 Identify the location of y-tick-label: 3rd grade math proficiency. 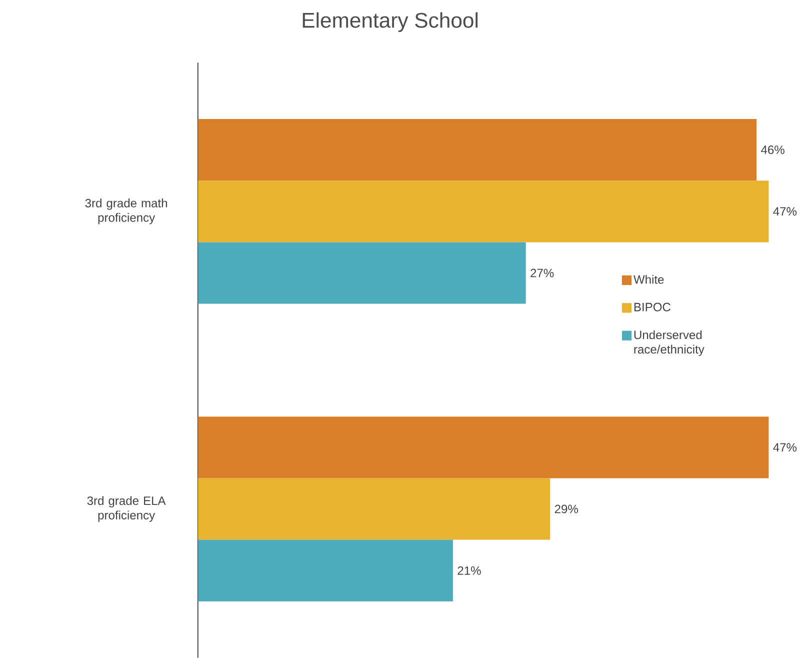
(126, 211).